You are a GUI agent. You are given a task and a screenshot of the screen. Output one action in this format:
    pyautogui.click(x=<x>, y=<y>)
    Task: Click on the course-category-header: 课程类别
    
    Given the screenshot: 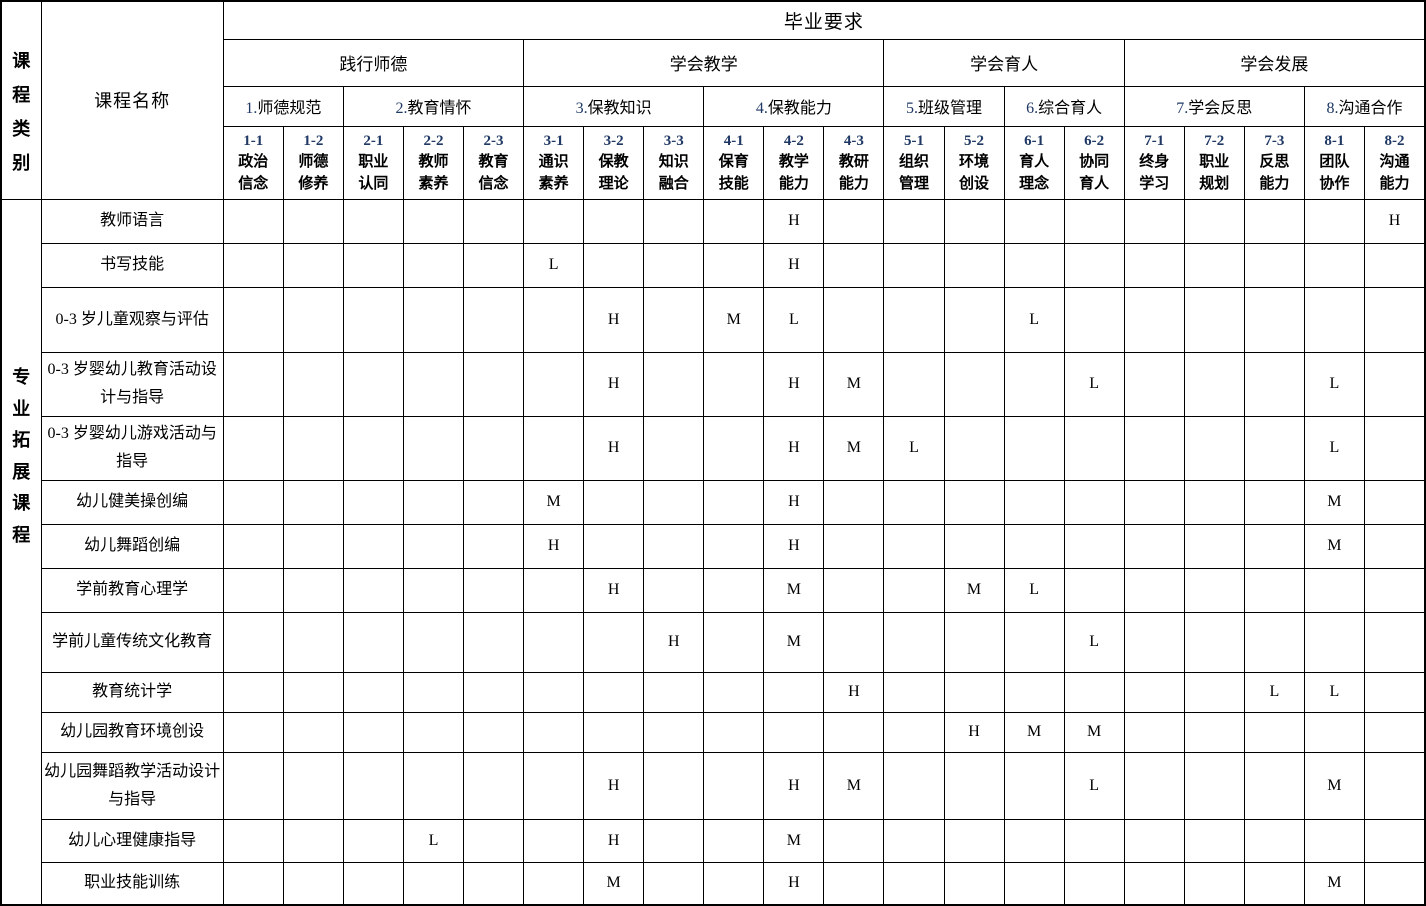 What is the action you would take?
    pyautogui.click(x=21, y=112)
    